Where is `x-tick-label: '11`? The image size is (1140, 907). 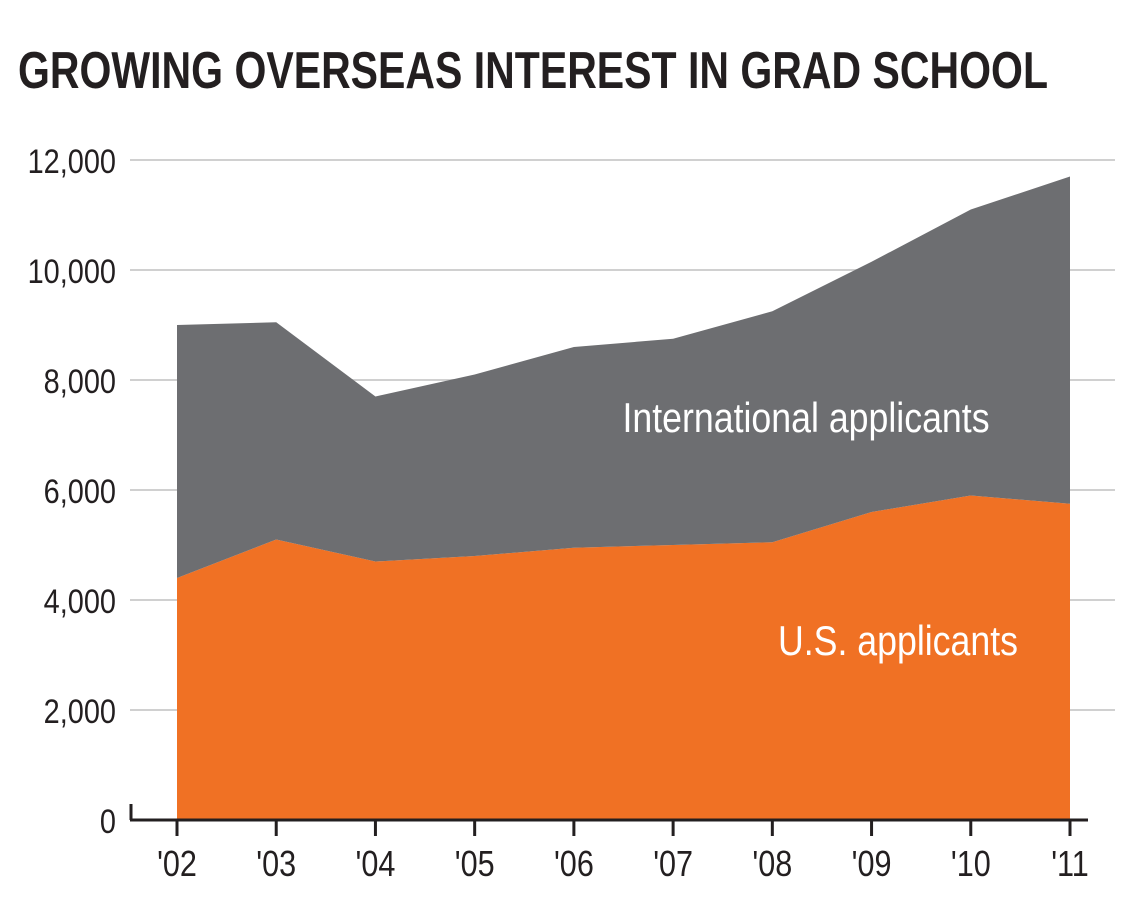 x-tick-label: '11 is located at coordinates (1070, 865).